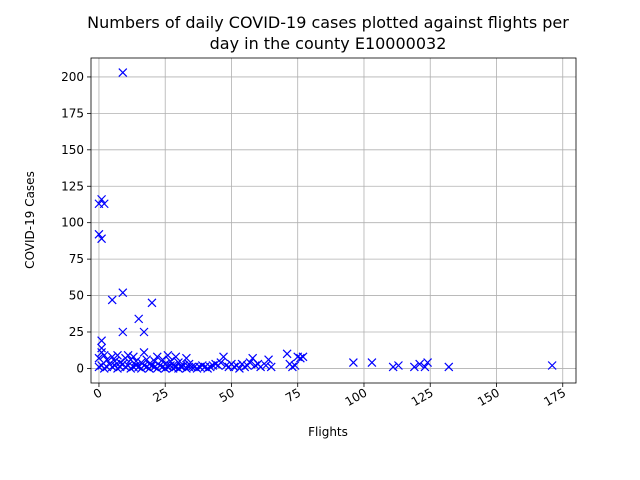 The width and height of the screenshot is (640, 480). I want to click on x-axis-label: Flights, so click(328, 432).